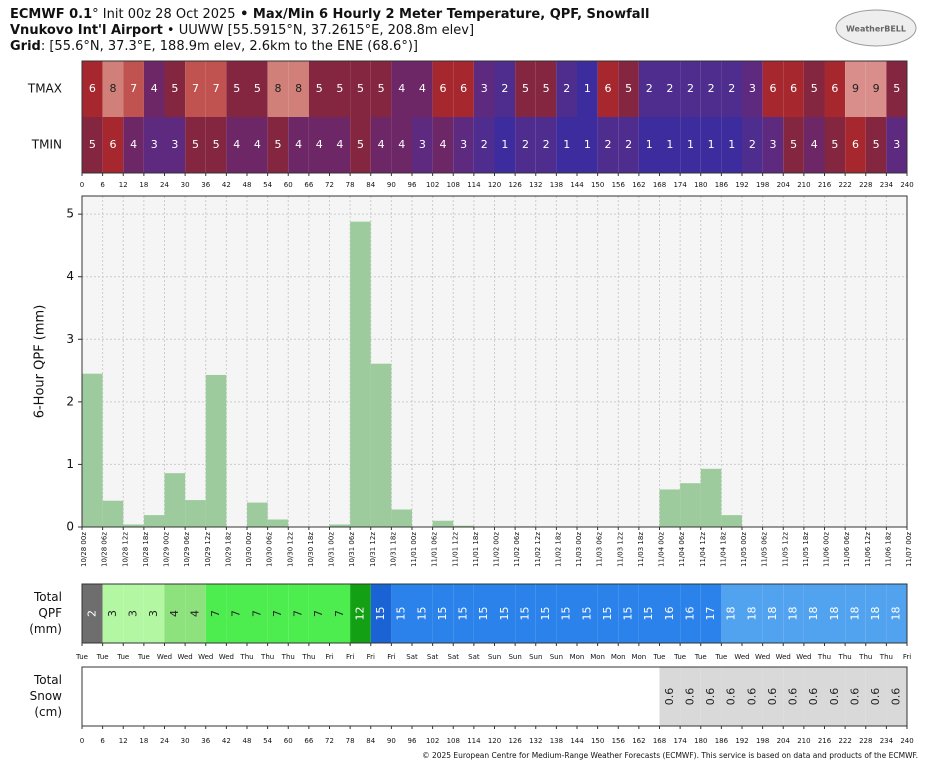  I want to click on strip-label: (mm), so click(45, 629).